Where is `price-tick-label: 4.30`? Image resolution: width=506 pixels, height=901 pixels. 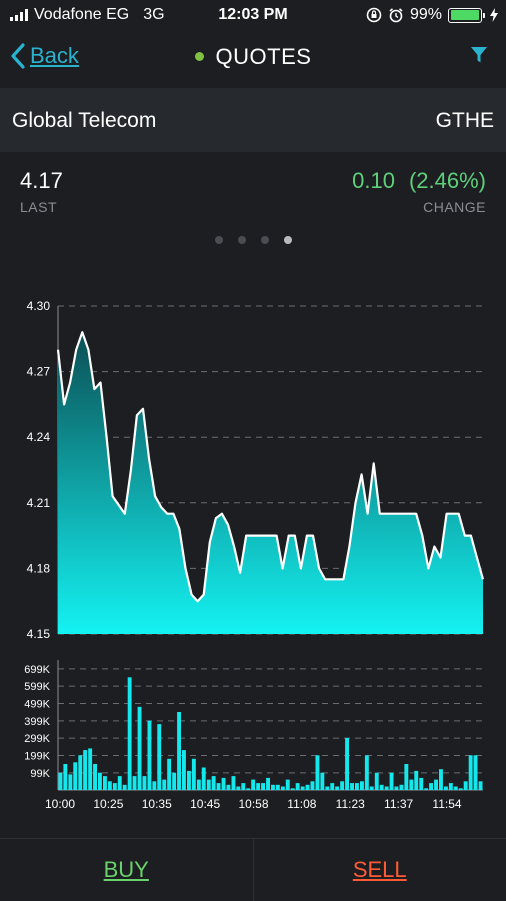 price-tick-label: 4.30 is located at coordinates (39, 306).